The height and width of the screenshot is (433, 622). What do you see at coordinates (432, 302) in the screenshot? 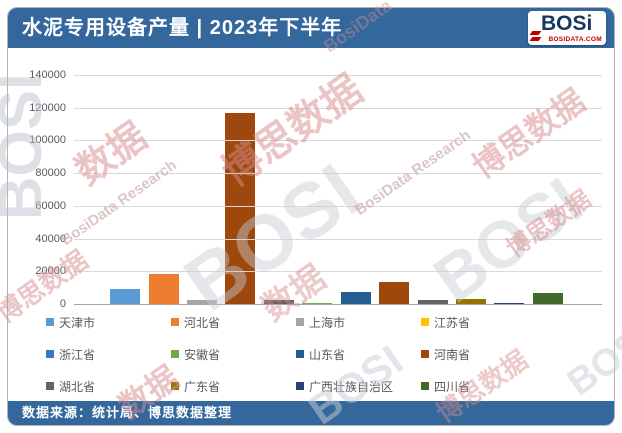
I see `bar-湖北省` at bounding box center [432, 302].